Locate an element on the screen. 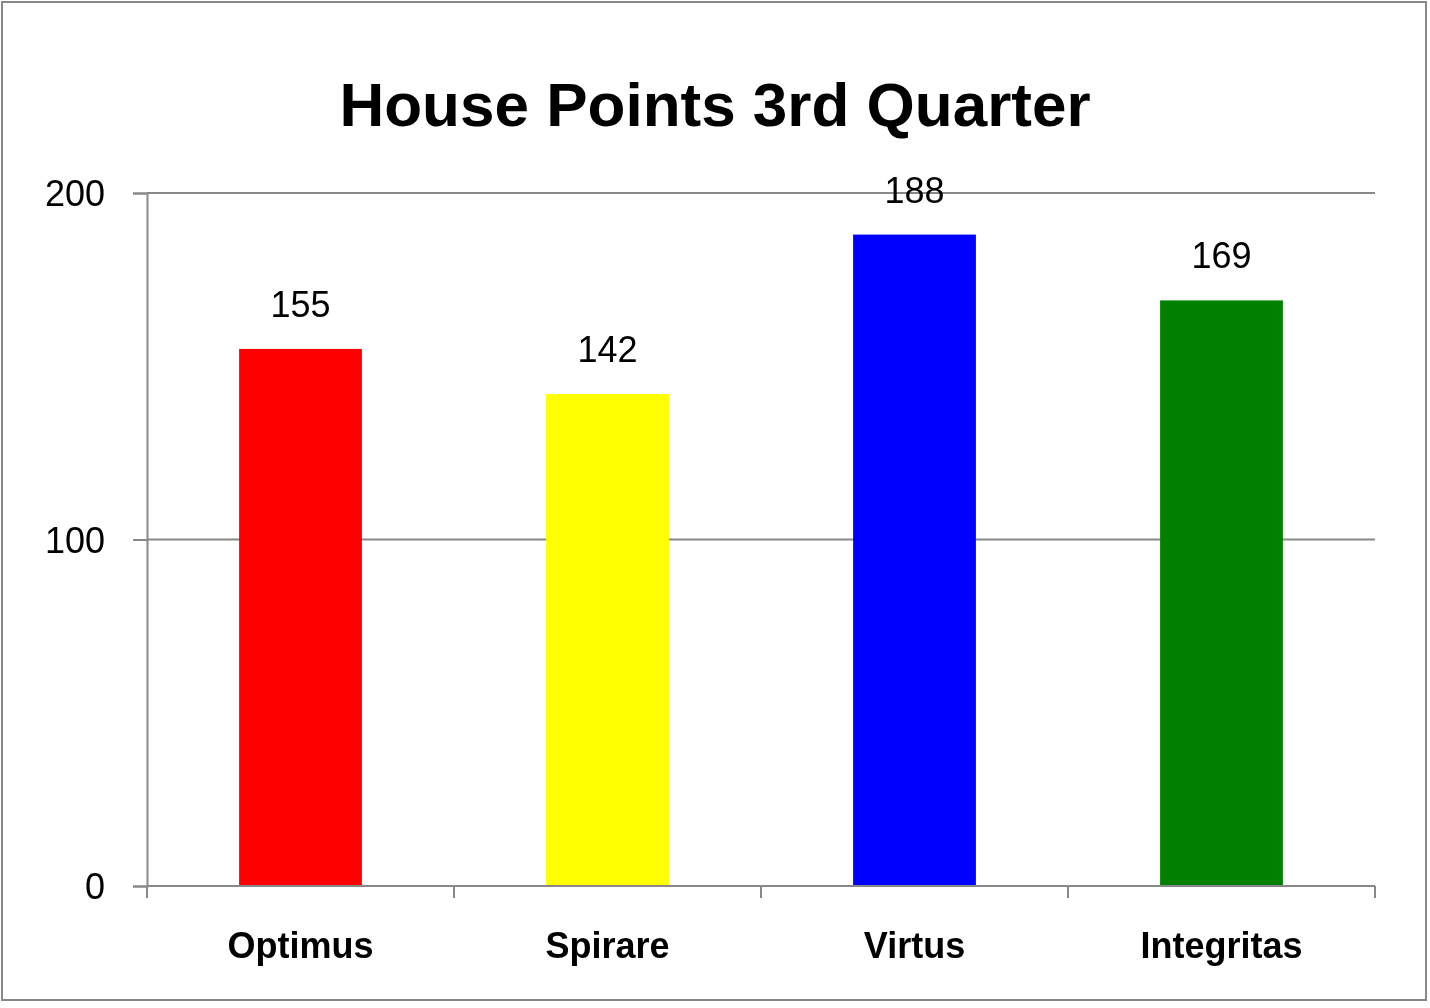 The height and width of the screenshot is (1008, 1430). y-tick-label: 0 is located at coordinates (94, 887).